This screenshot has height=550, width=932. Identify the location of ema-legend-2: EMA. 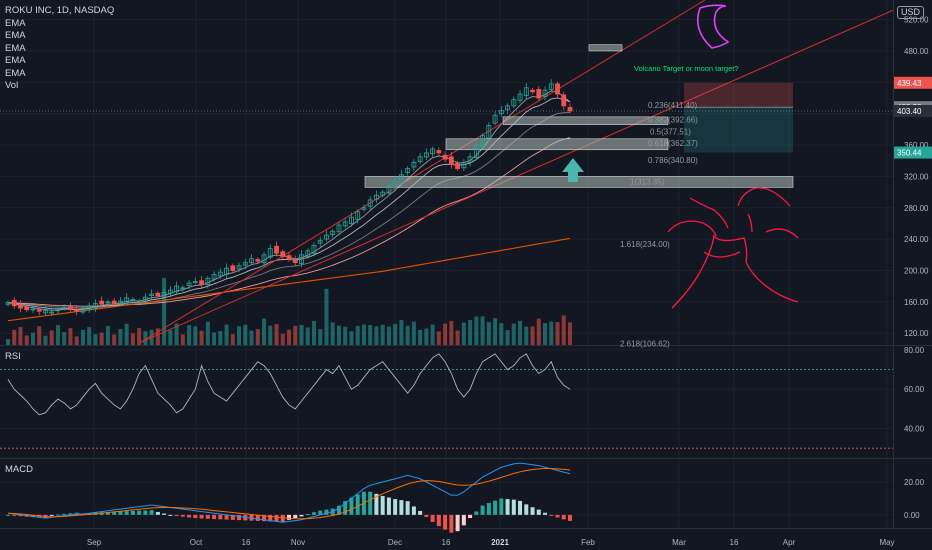
(15, 35).